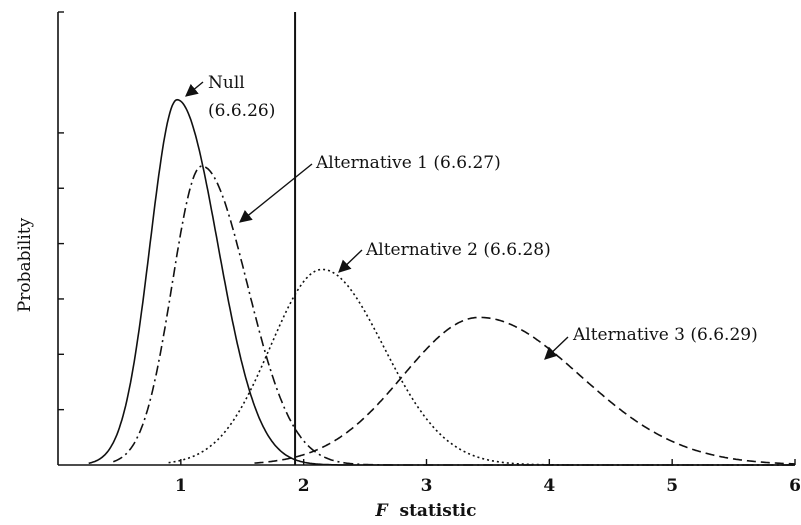 Image resolution: width=801 pixels, height=525 pixels. Describe the element at coordinates (226, 83) in the screenshot. I see `annotation-null-name: Null` at that location.